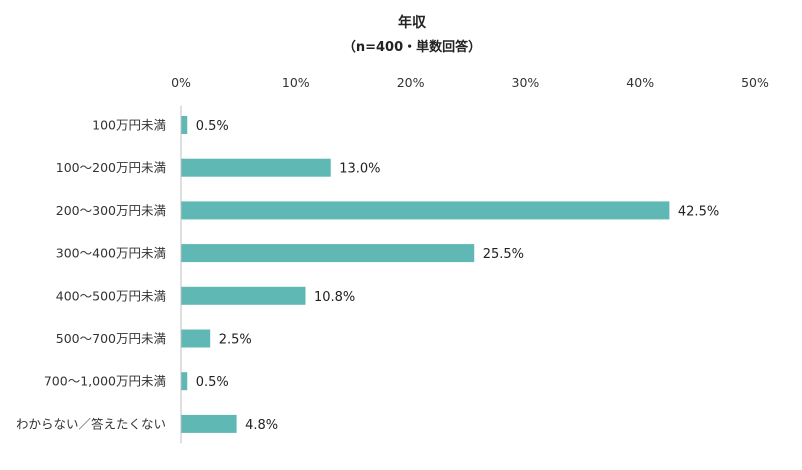  What do you see at coordinates (111, 210) in the screenshot?
I see `category-label: 200～300万円未満` at bounding box center [111, 210].